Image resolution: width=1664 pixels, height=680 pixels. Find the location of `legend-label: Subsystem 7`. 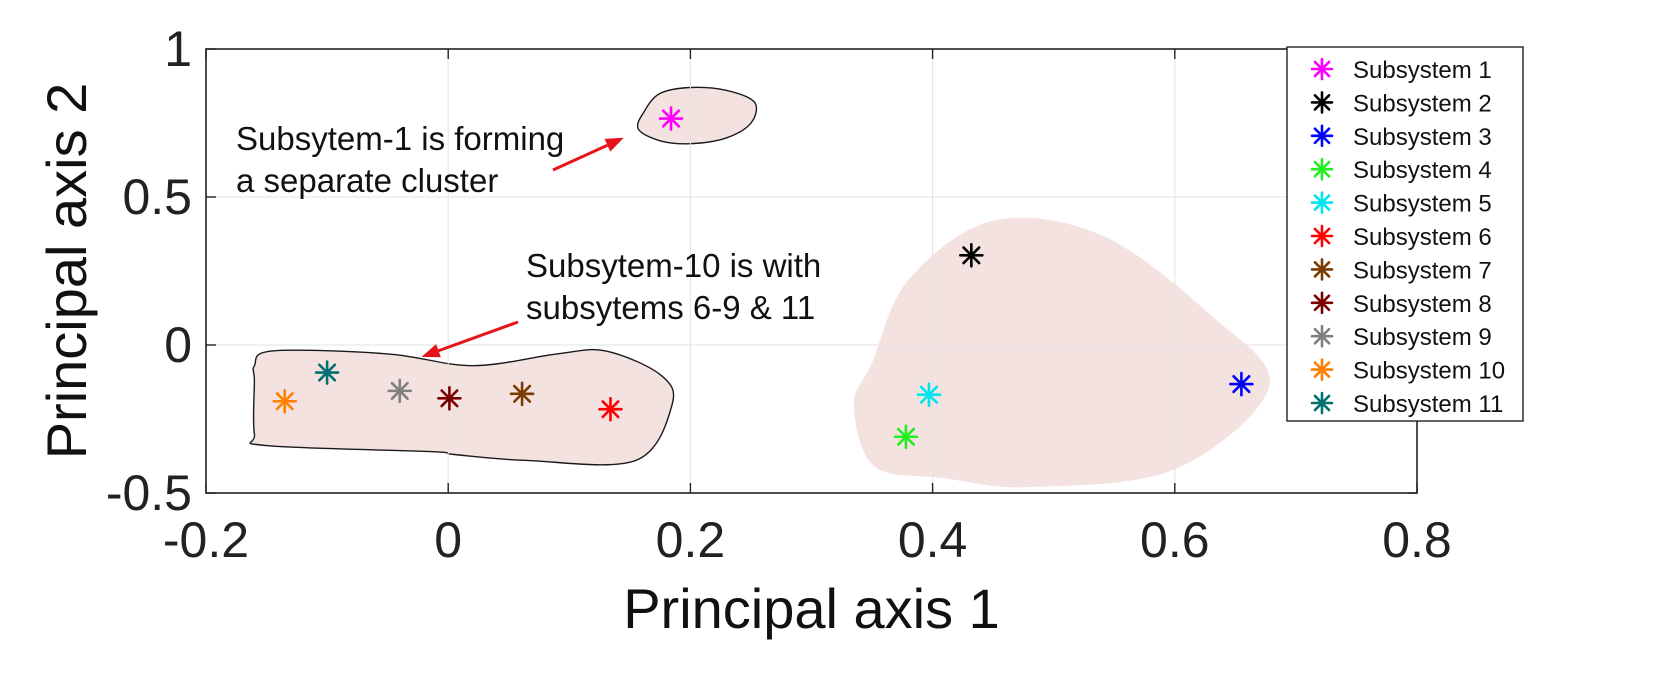

legend-label: Subsystem 7 is located at coordinates (1422, 270).